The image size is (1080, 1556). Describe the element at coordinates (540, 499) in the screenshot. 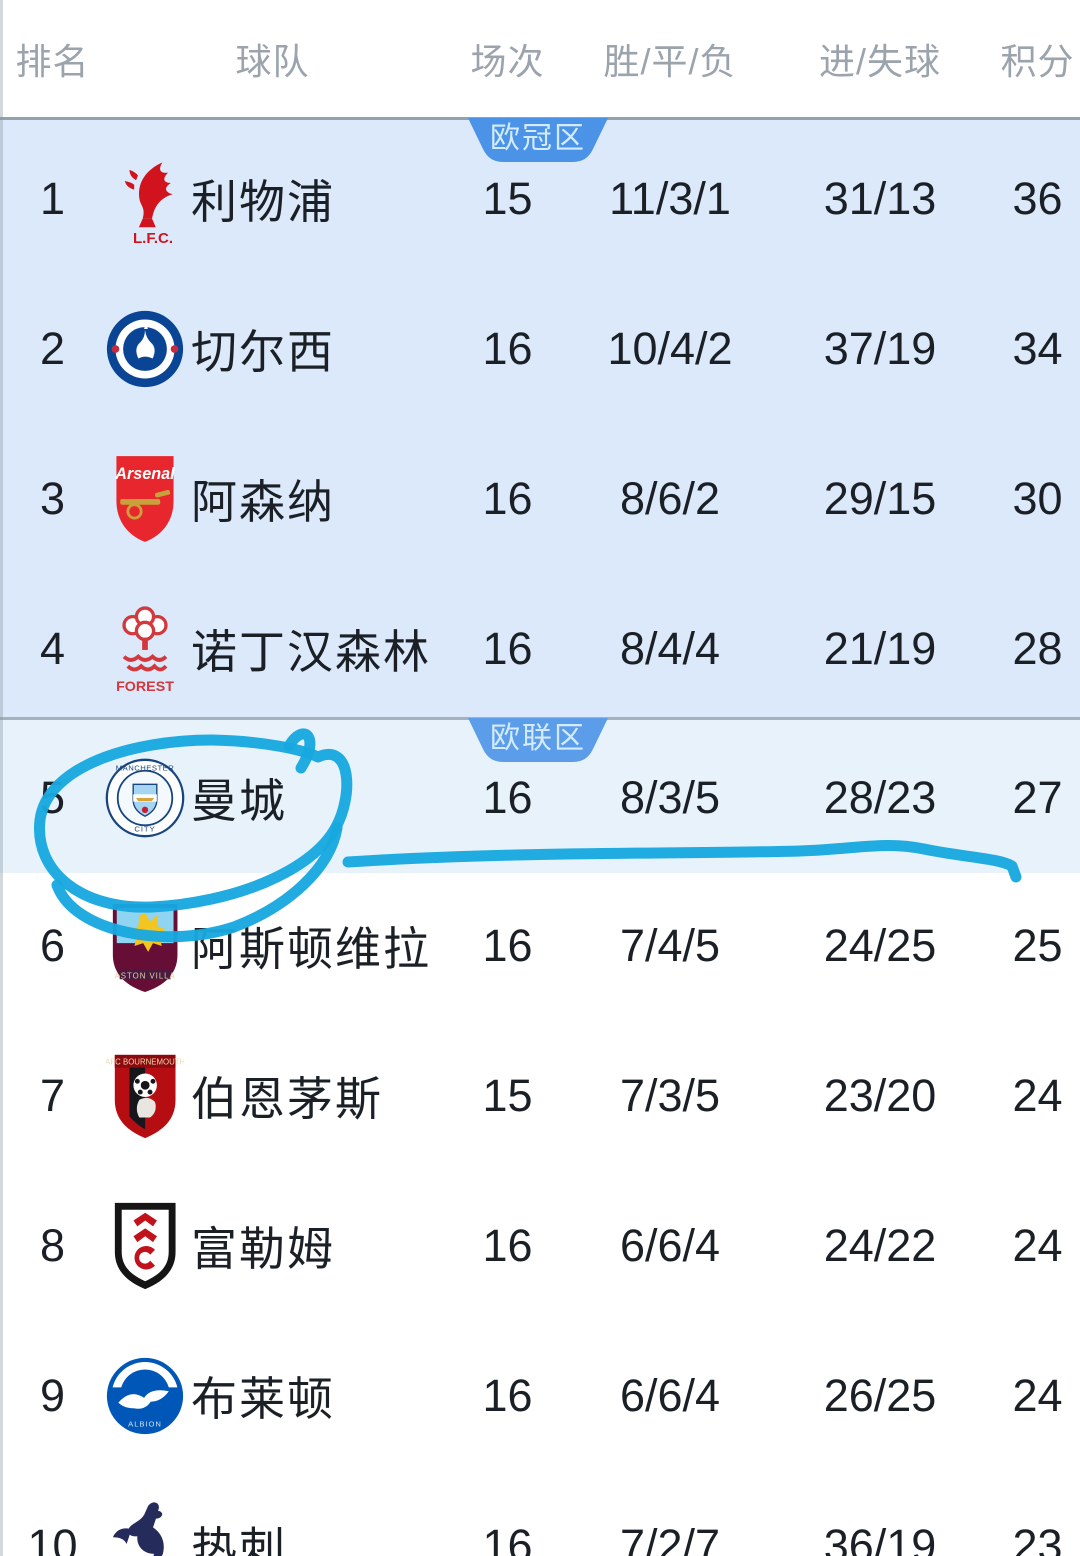

I see `table-row: 3 Arsenal 阿森纳 16 8/6/2 29/15 30` at that location.